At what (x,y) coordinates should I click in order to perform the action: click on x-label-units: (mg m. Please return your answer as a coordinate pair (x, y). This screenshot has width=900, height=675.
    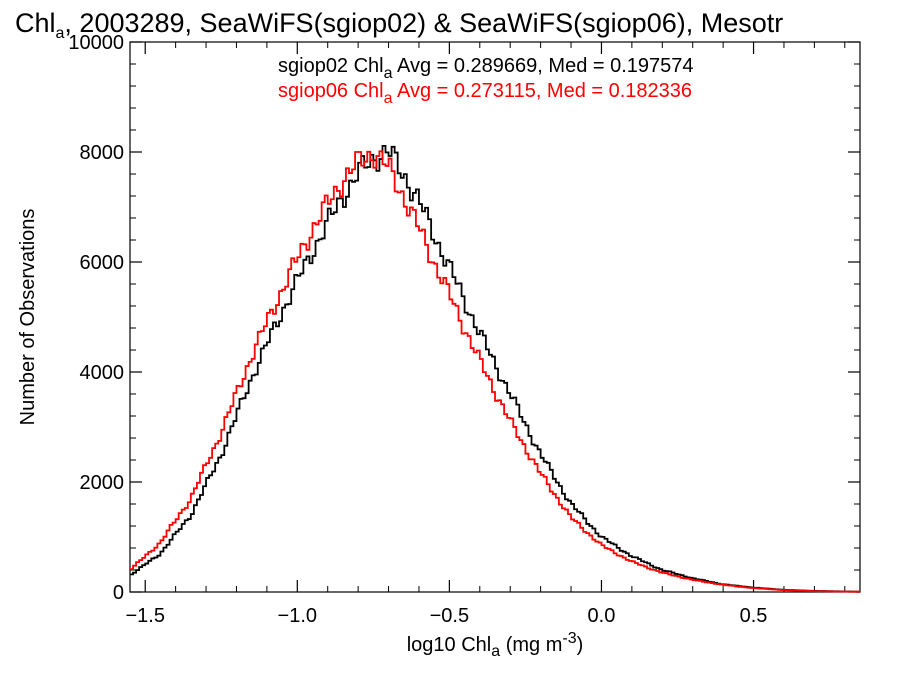
    Looking at the image, I should click on (531, 645).